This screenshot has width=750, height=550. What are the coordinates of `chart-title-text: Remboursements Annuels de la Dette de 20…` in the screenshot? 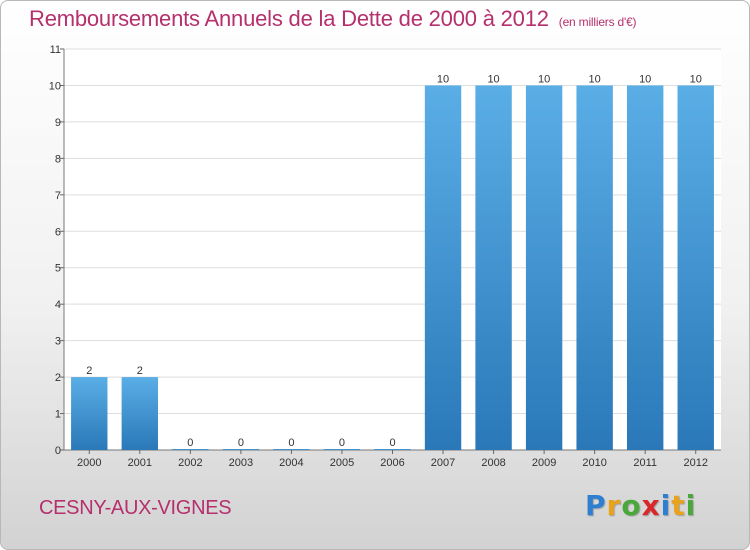 It's located at (289, 18).